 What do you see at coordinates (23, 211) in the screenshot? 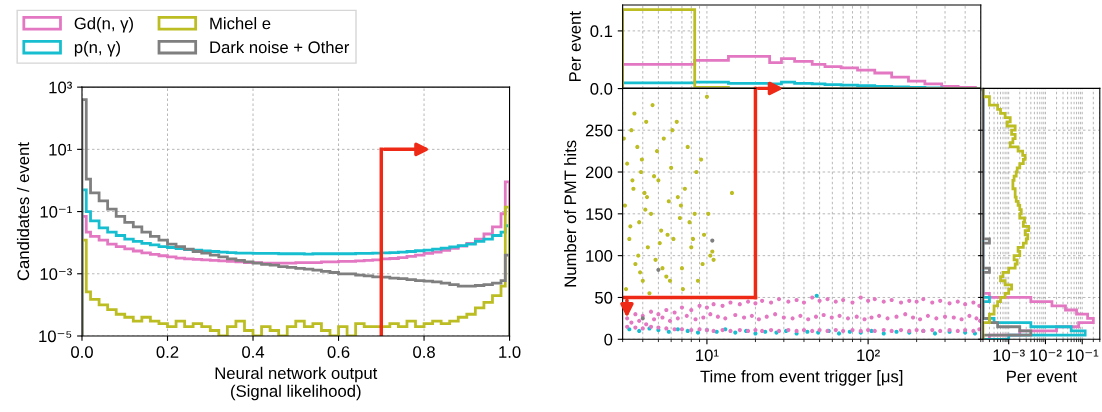
I see `y-axis-title: Candidates / event` at bounding box center [23, 211].